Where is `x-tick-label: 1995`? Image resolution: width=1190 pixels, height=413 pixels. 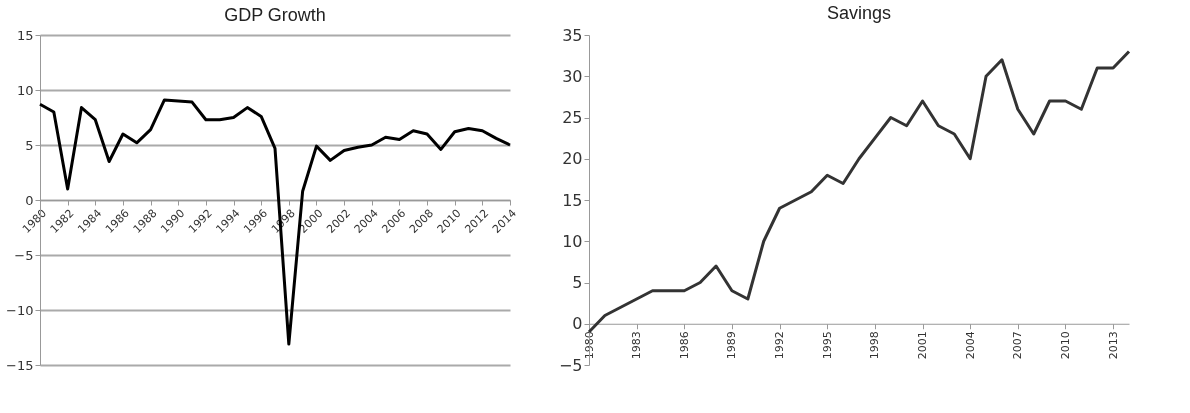 x-tick-label: 1995 is located at coordinates (827, 345).